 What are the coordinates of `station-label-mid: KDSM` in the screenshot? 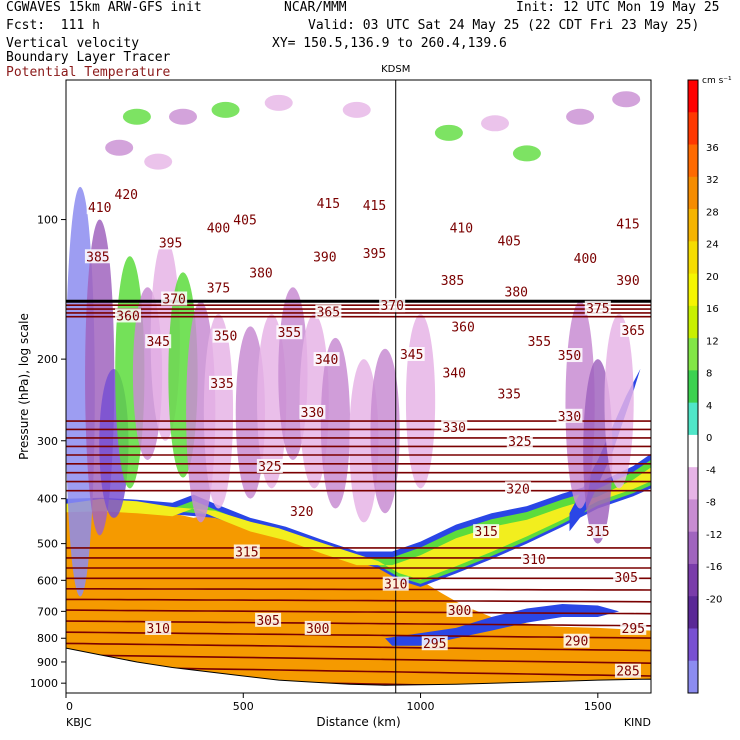 It's located at (395, 69).